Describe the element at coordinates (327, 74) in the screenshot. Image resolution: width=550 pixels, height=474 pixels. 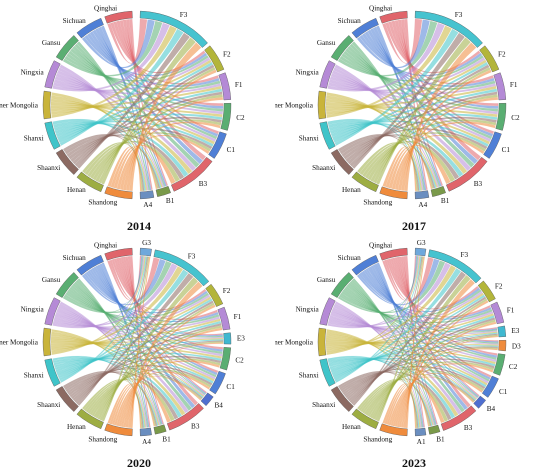
I see `region-arc-ningxia` at that location.